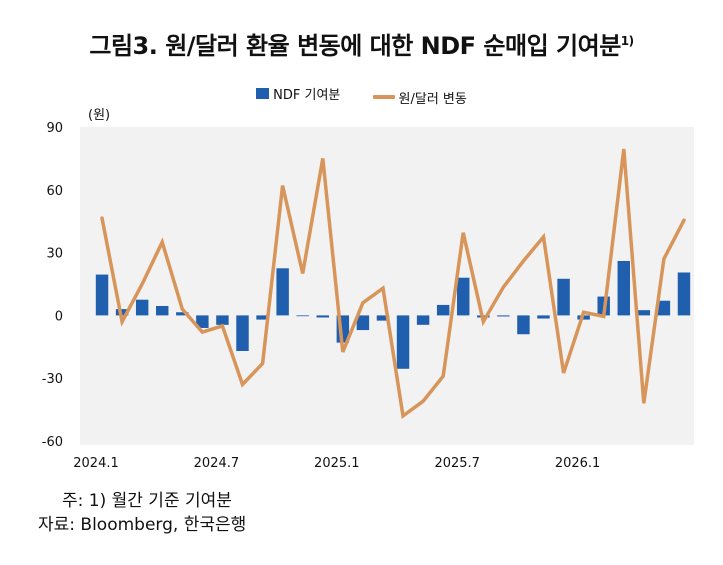  What do you see at coordinates (307, 95) in the screenshot?
I see `legend-bar-label: NDF 기여분` at bounding box center [307, 95].